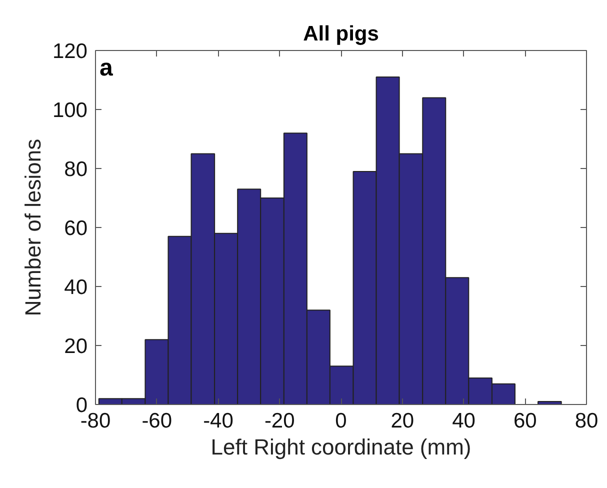 This screenshot has height=488, width=607. Describe the element at coordinates (157, 421) in the screenshot. I see `x-tick-label: -60` at that location.